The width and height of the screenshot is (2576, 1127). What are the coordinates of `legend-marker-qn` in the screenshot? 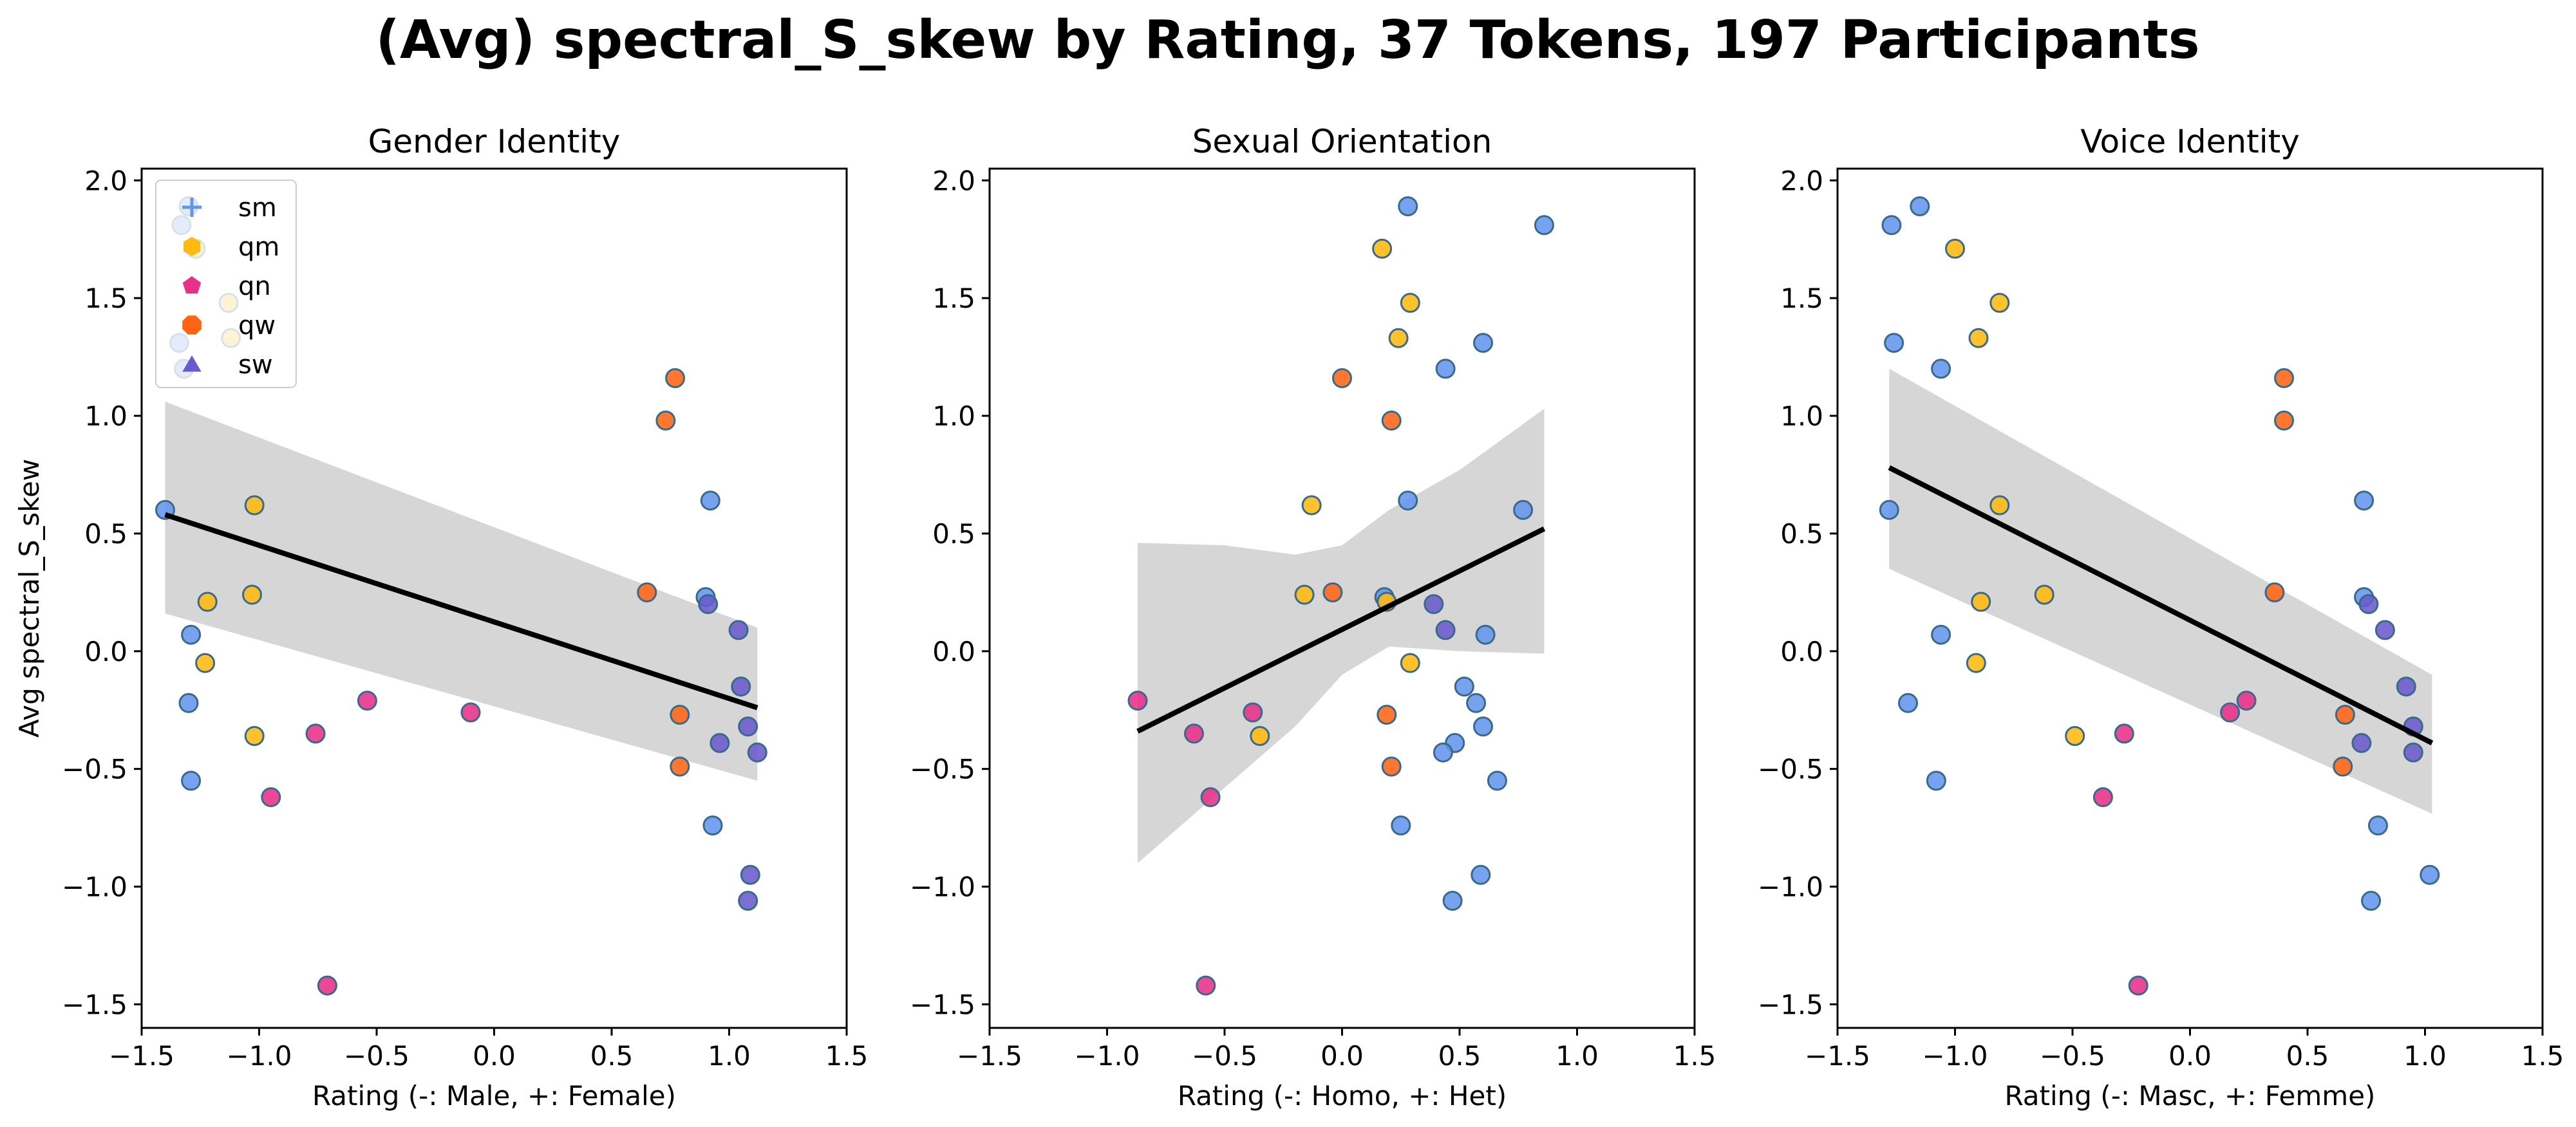 It's located at (192, 285).